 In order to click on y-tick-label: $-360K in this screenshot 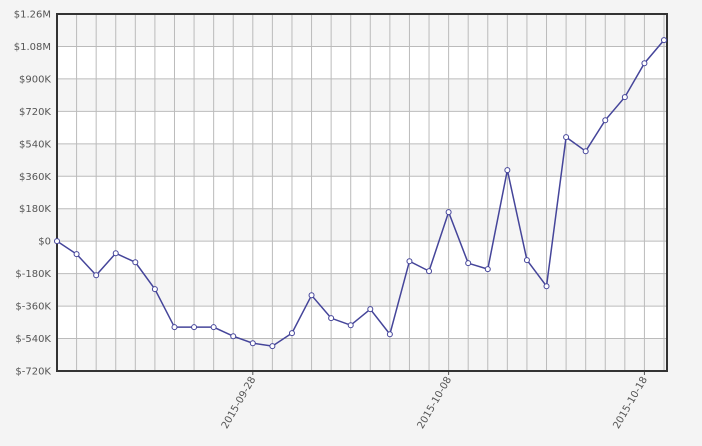, I will do `click(33, 307)`.